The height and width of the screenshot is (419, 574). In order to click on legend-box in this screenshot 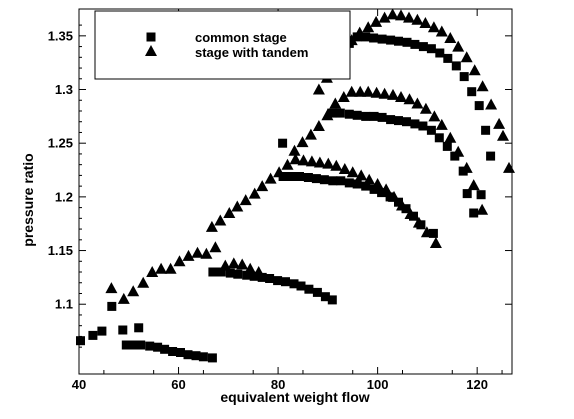, I will do `click(222, 45)`.